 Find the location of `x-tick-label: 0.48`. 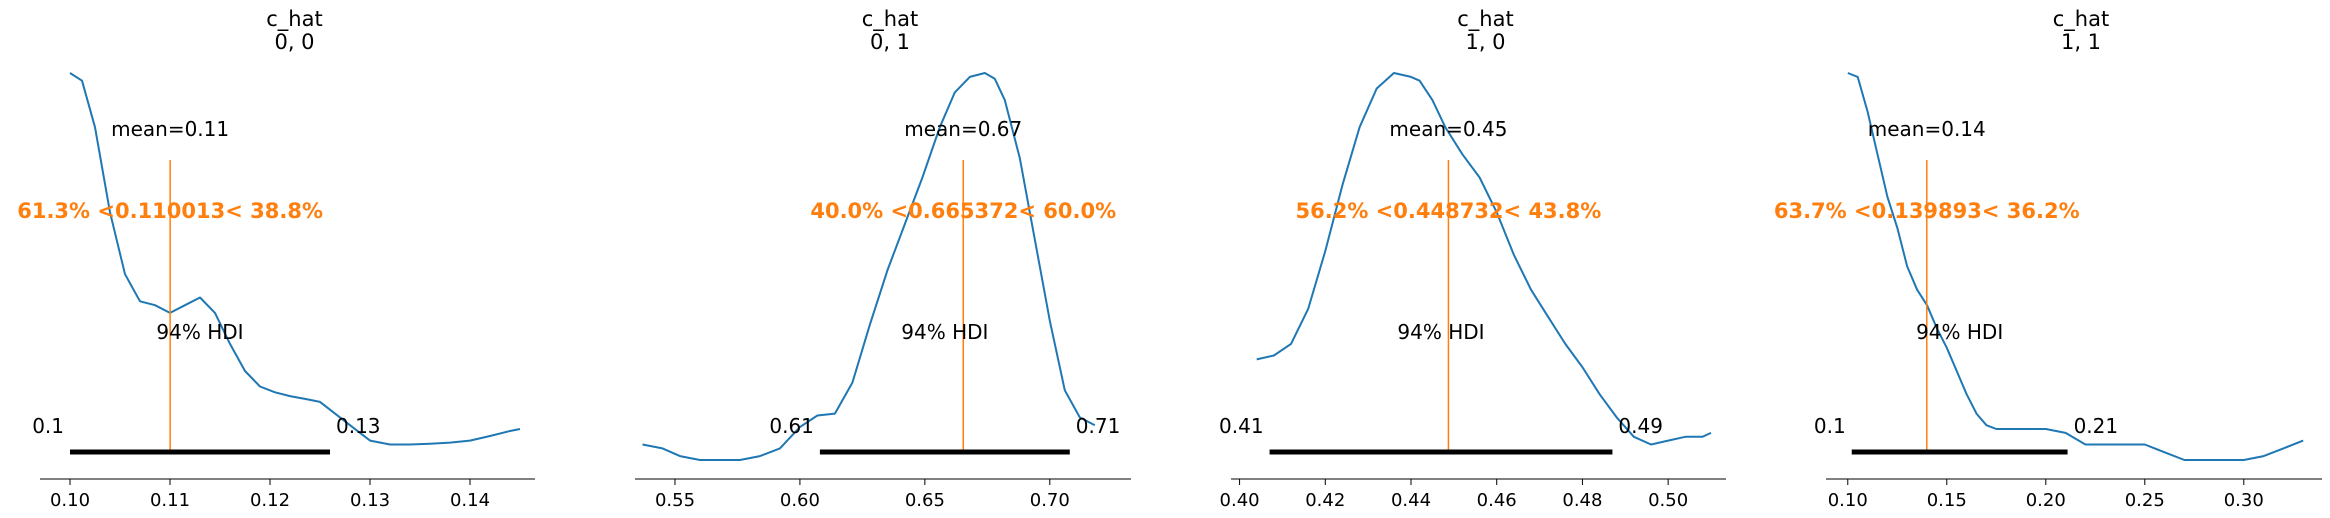

x-tick-label: 0.48 is located at coordinates (1582, 500).